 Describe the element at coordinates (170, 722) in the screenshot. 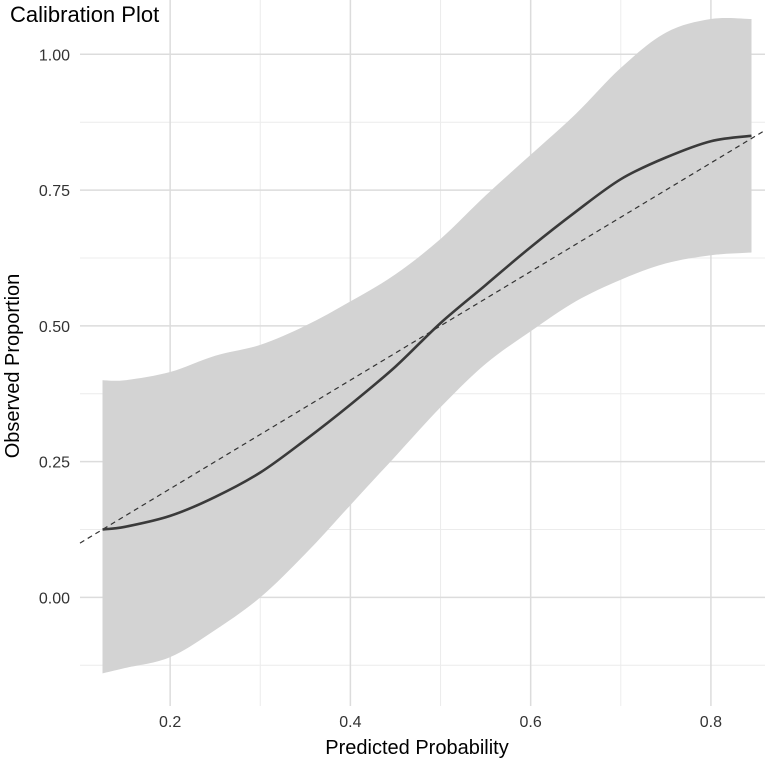

I see `x-tick-label: 0.2` at that location.